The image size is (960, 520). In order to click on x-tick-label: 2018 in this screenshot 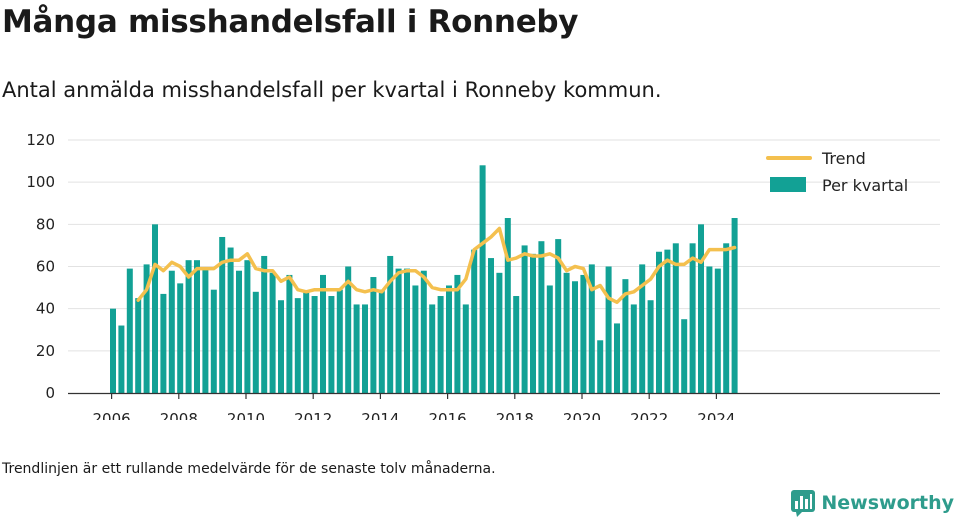, I will do `click(515, 415)`.